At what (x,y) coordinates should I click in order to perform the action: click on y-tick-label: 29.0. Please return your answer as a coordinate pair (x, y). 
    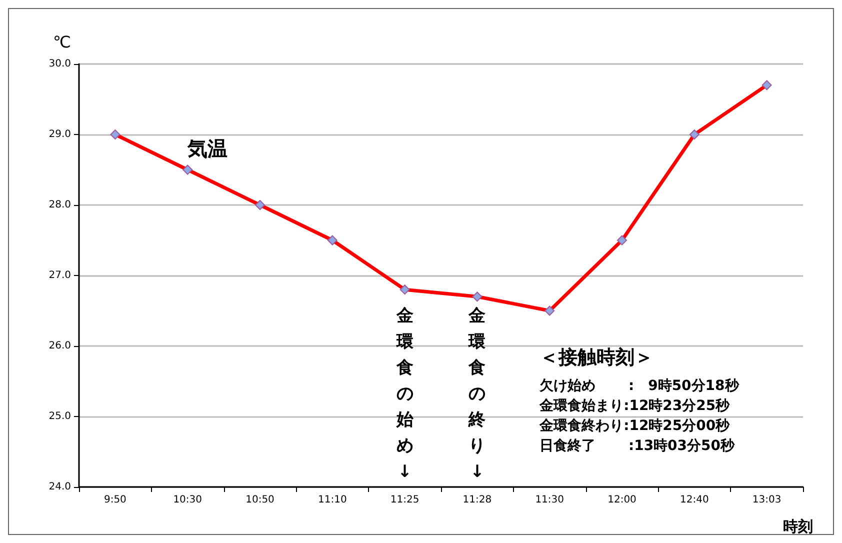
    Looking at the image, I should click on (59, 134).